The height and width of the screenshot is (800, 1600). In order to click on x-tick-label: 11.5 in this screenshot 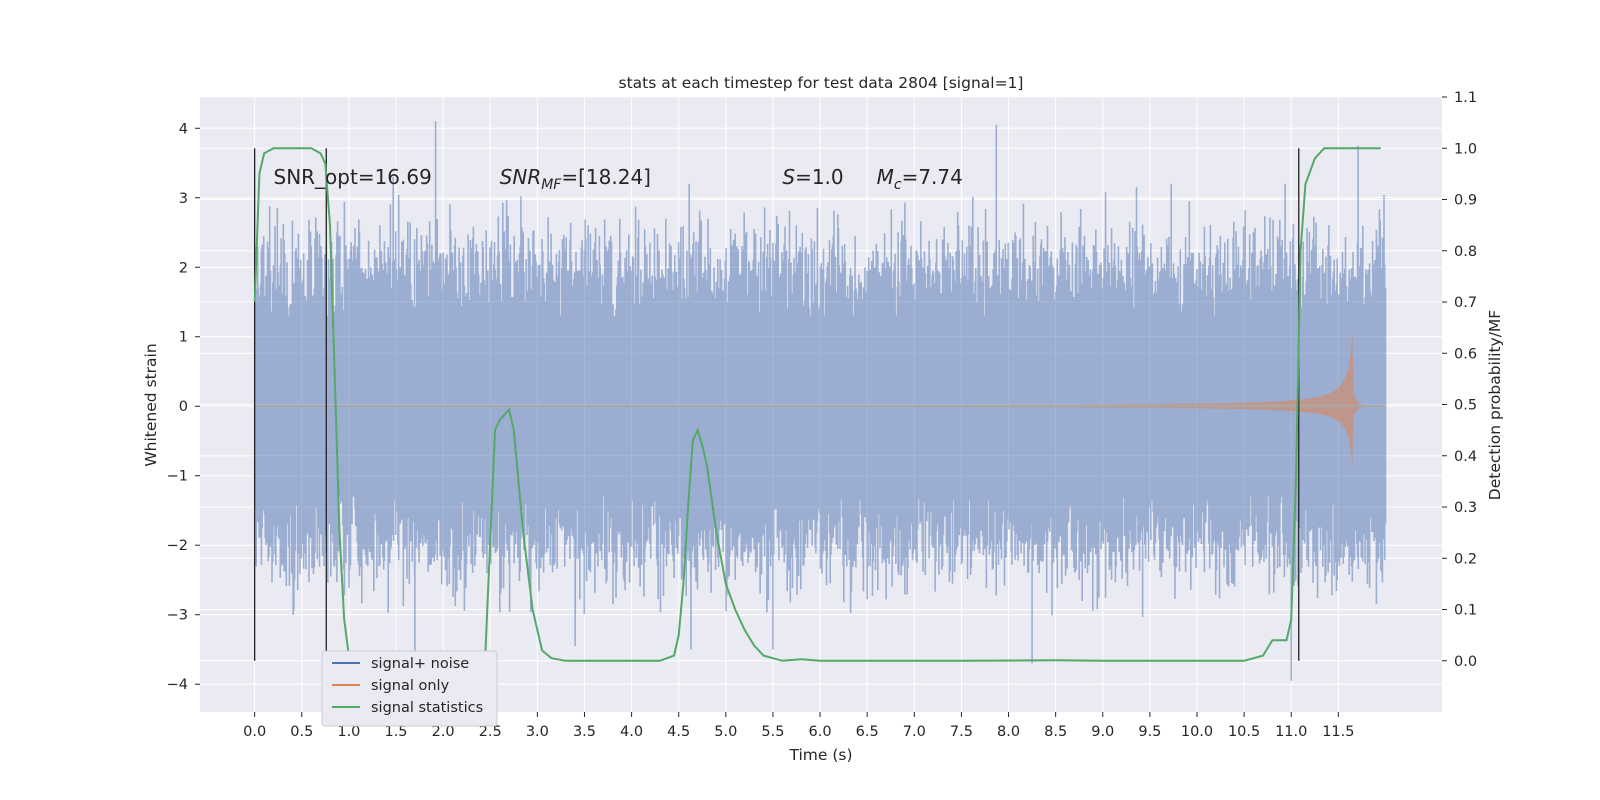, I will do `click(1338, 732)`.